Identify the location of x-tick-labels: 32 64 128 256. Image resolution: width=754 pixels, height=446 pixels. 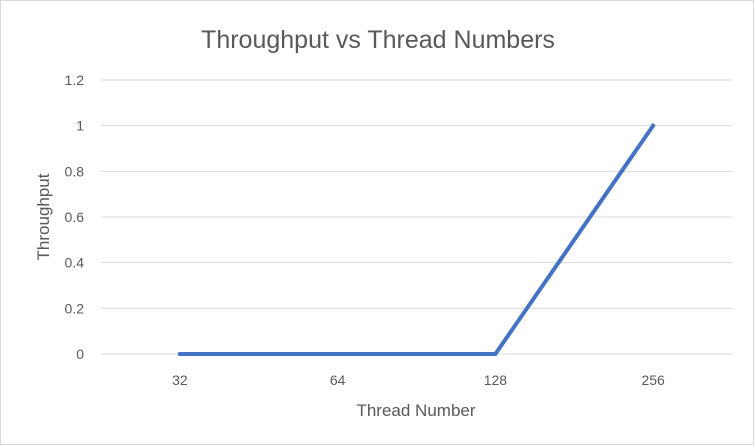
(418, 380).